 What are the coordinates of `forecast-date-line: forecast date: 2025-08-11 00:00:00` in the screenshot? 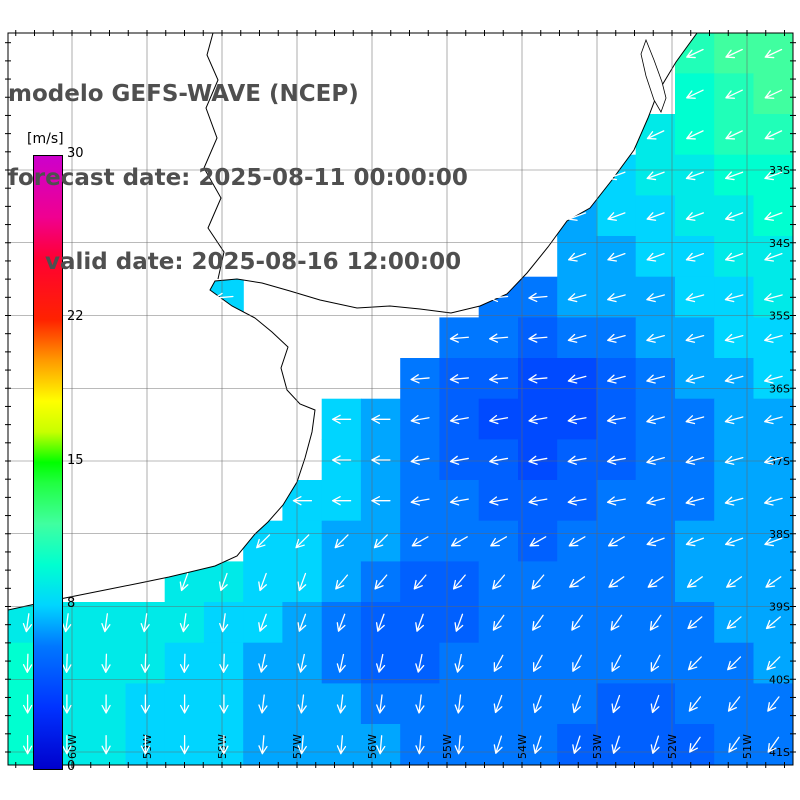 It's located at (238, 178).